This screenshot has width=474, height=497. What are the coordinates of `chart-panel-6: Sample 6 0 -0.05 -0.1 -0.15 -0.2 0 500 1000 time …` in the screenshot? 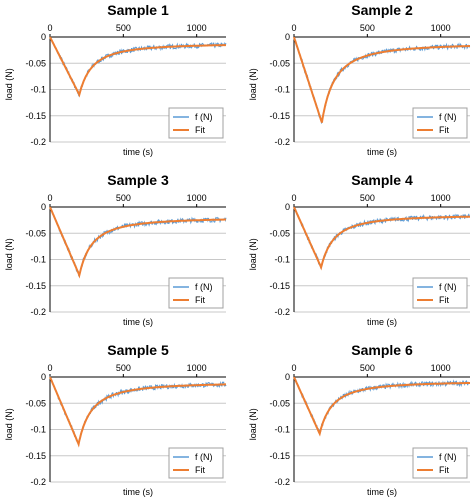 It's located at (359, 419).